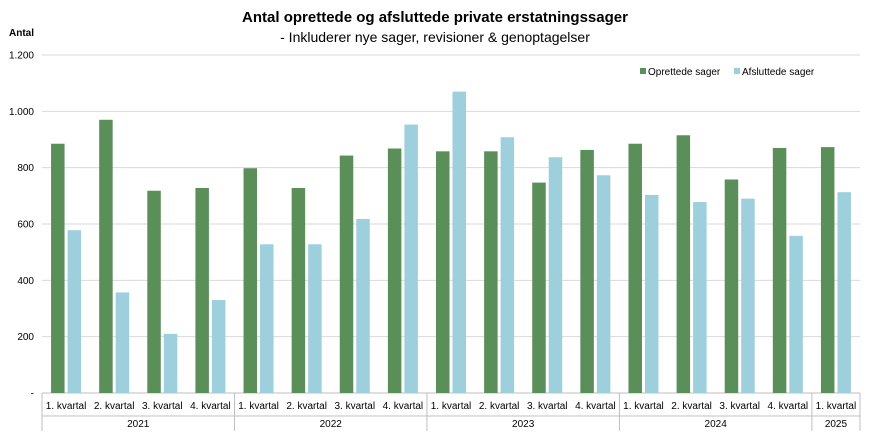  What do you see at coordinates (25, 168) in the screenshot?
I see `y-tick-label: 800` at bounding box center [25, 168].